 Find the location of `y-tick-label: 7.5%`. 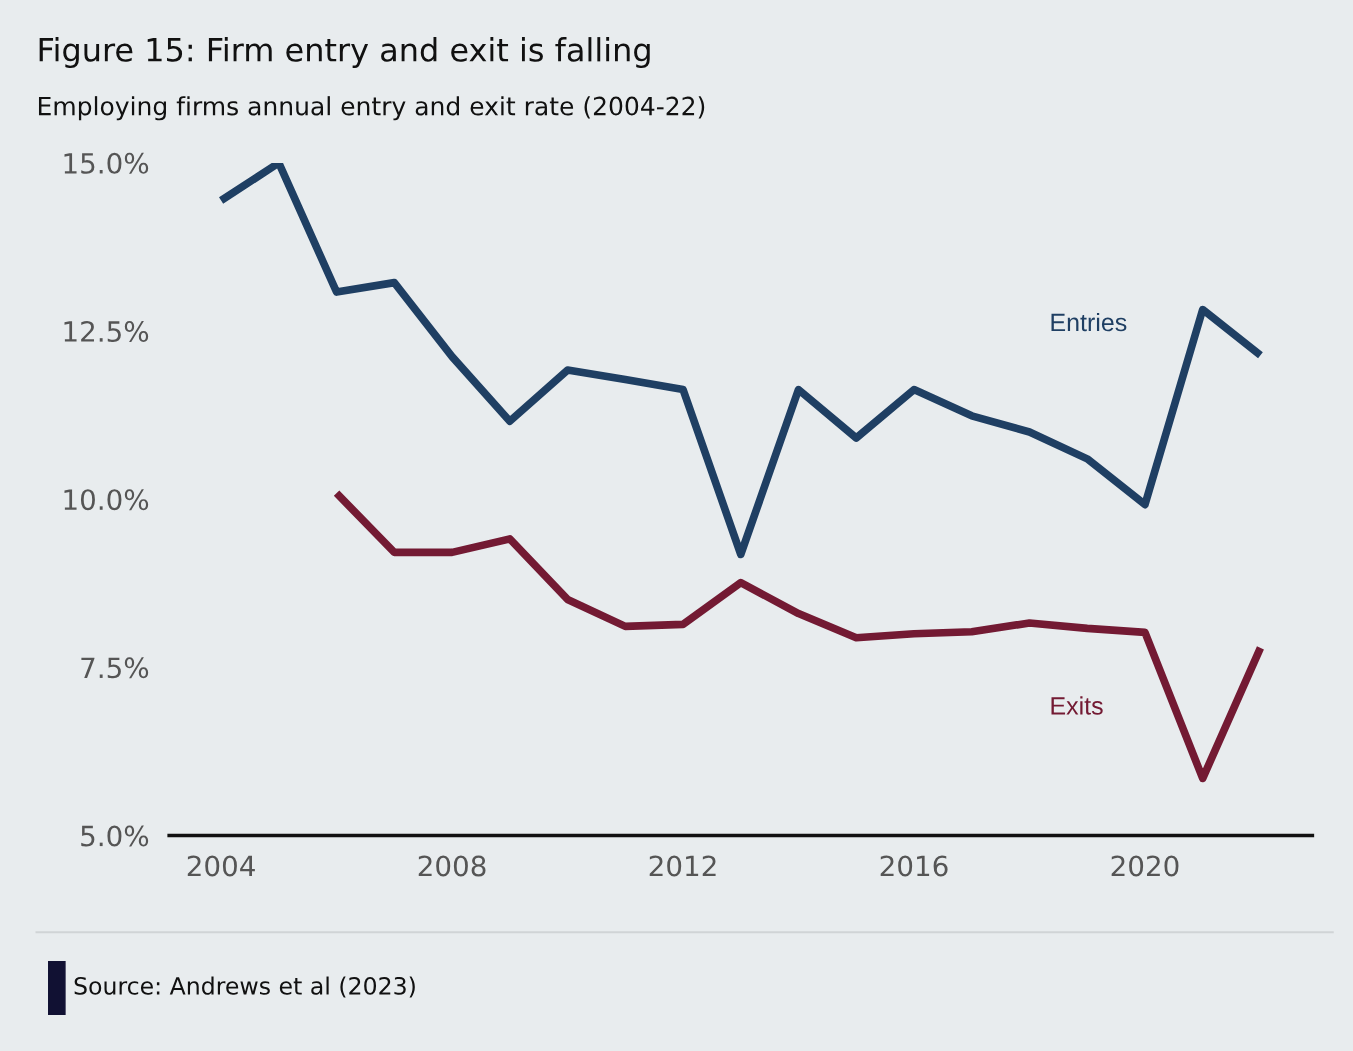

y-tick-label: 7.5% is located at coordinates (115, 668).